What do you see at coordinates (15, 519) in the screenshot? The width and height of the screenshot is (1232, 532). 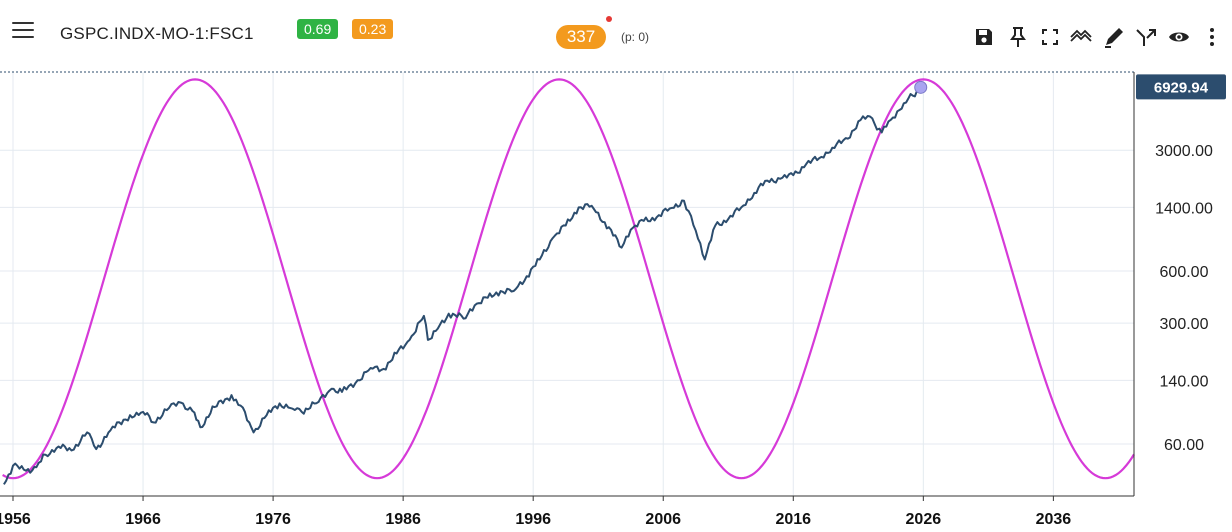 I see `x-tick-label: 1956` at bounding box center [15, 519].